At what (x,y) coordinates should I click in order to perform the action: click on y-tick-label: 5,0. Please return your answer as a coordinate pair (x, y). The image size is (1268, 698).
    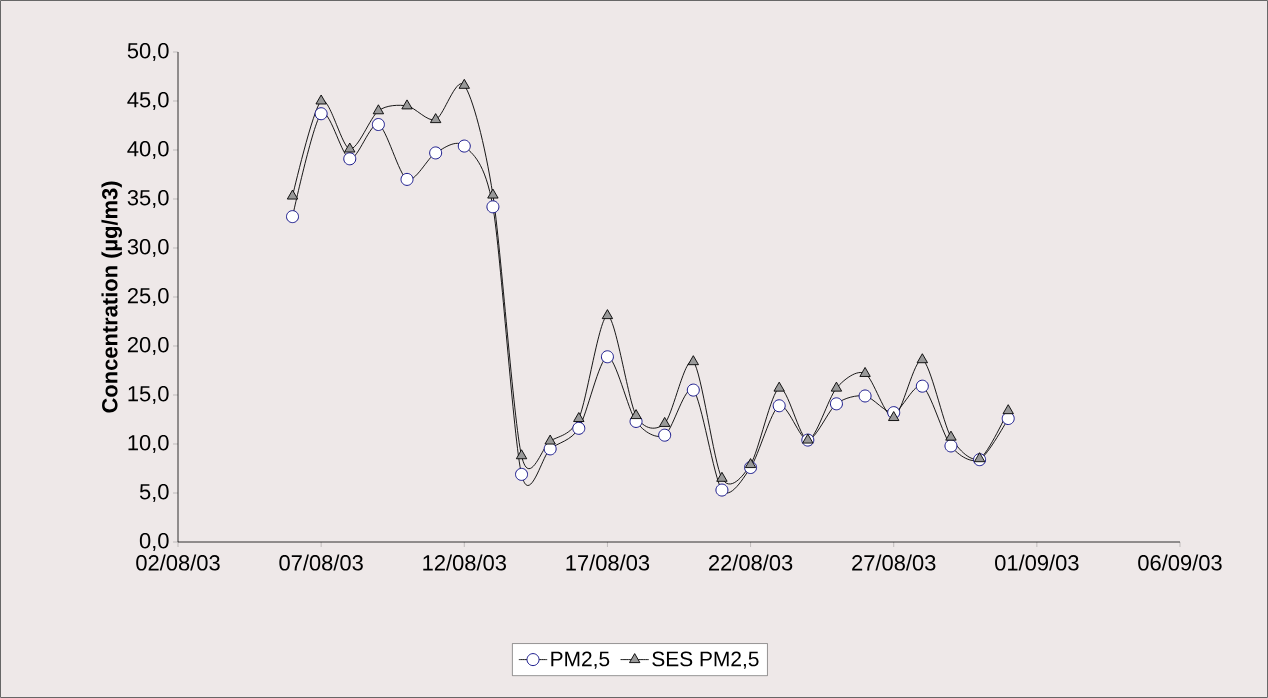
    Looking at the image, I should click on (154, 493).